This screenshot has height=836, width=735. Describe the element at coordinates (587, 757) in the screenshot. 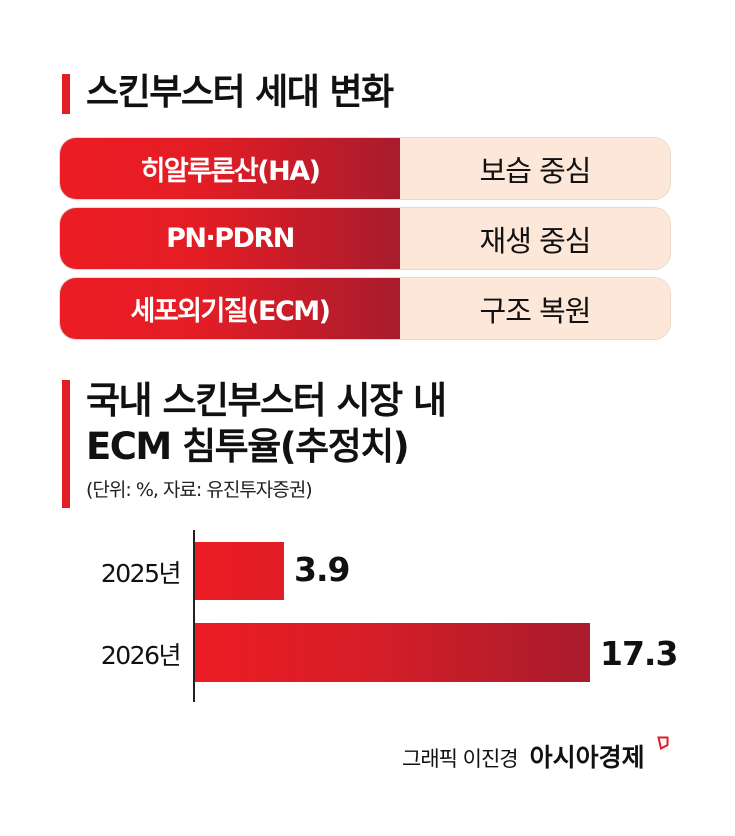

I see `brand-logo-text: 아시아경제` at that location.